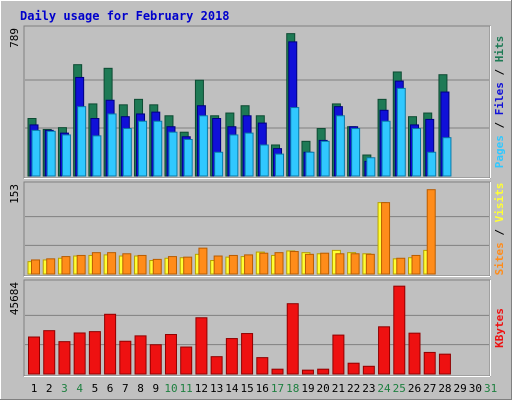 The image size is (512, 400). What do you see at coordinates (186, 388) in the screenshot?
I see `x-tick-label: 11` at bounding box center [186, 388].